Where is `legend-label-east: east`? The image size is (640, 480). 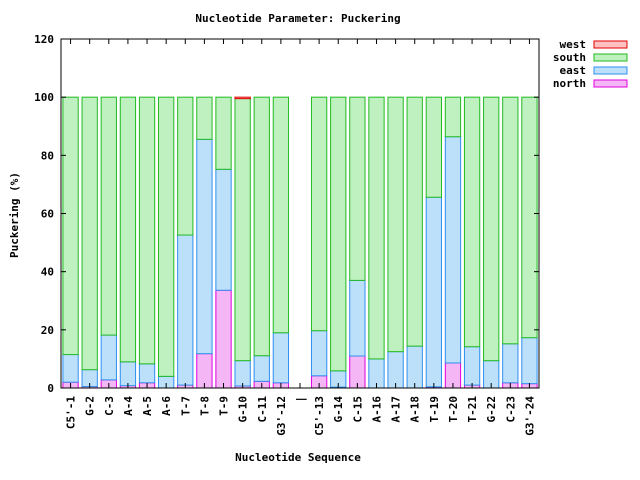
legend-label-east: east is located at coordinates (573, 70).